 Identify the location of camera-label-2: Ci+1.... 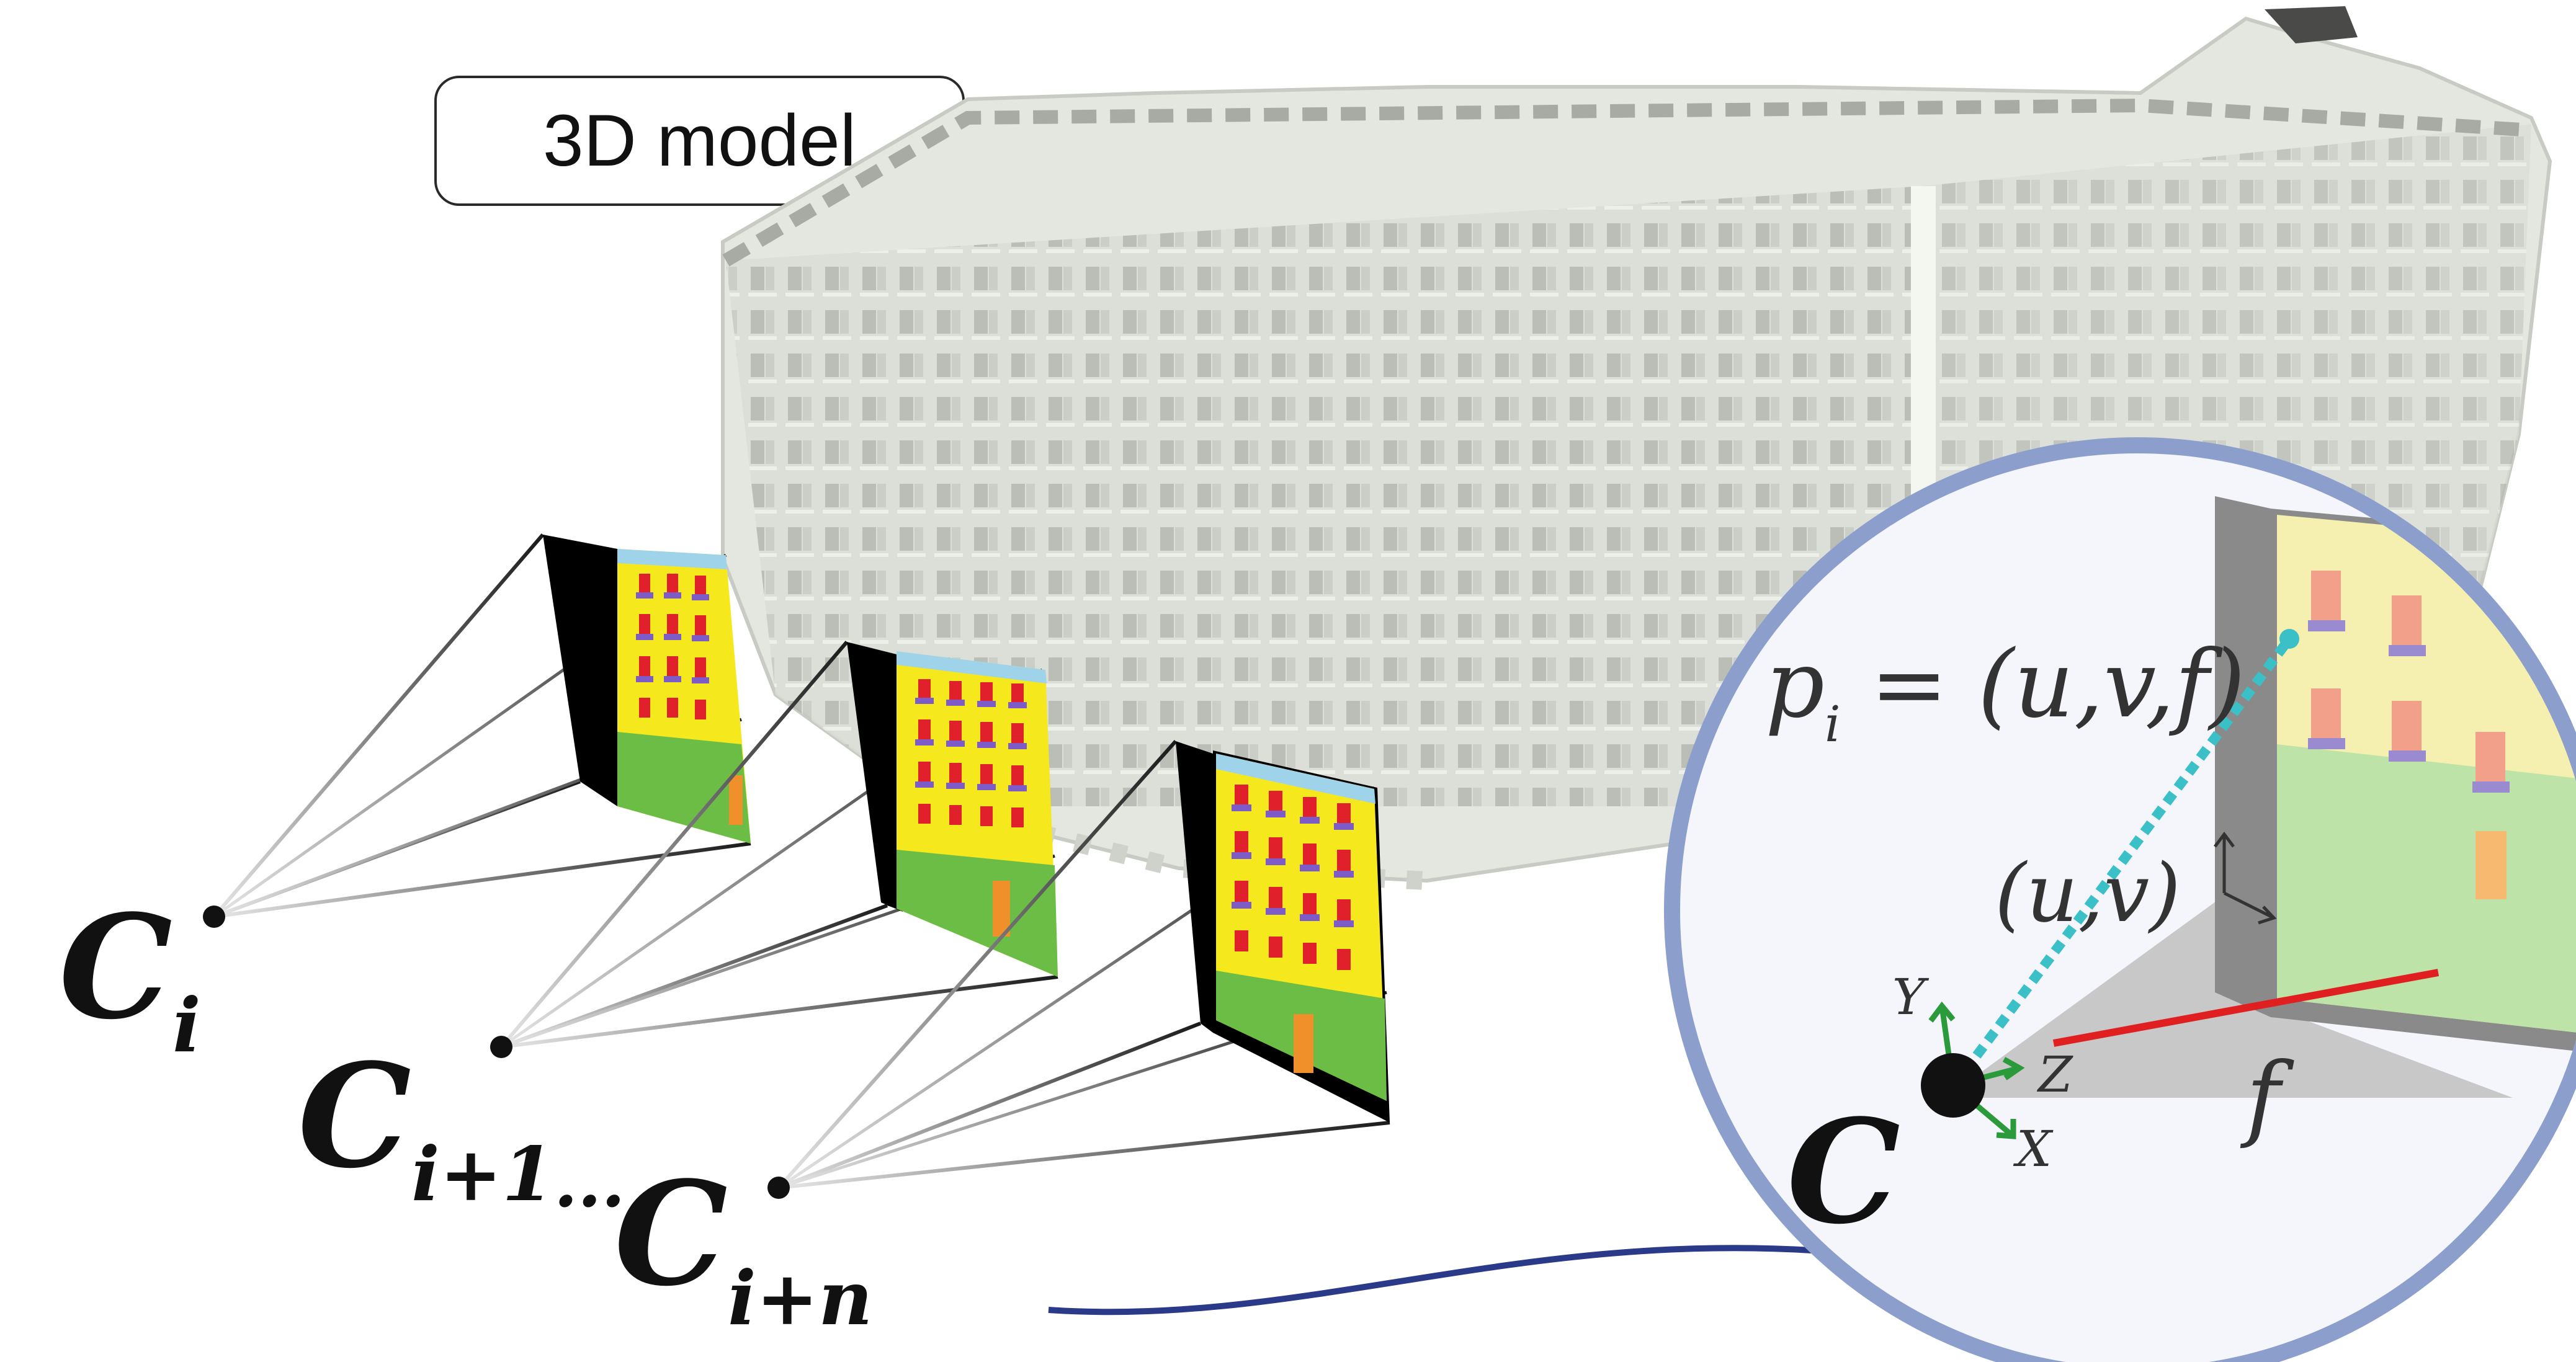
(461, 1128).